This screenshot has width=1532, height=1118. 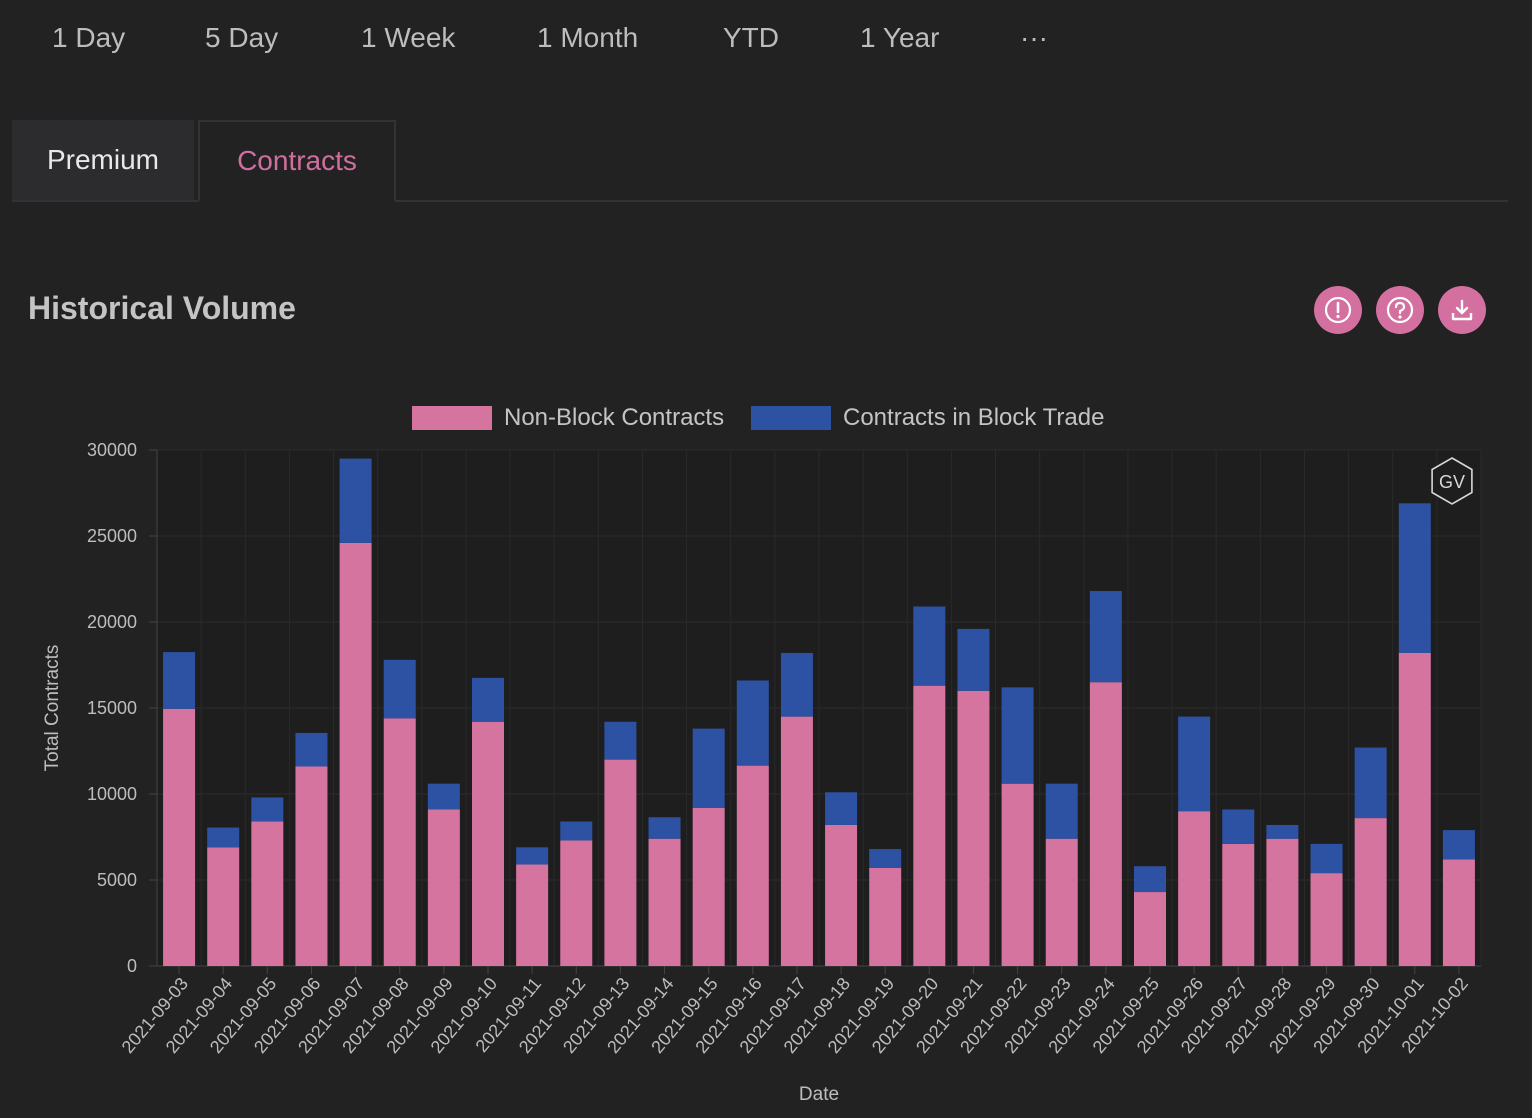 What do you see at coordinates (751, 37) in the screenshot?
I see `range-ytd: YTD` at bounding box center [751, 37].